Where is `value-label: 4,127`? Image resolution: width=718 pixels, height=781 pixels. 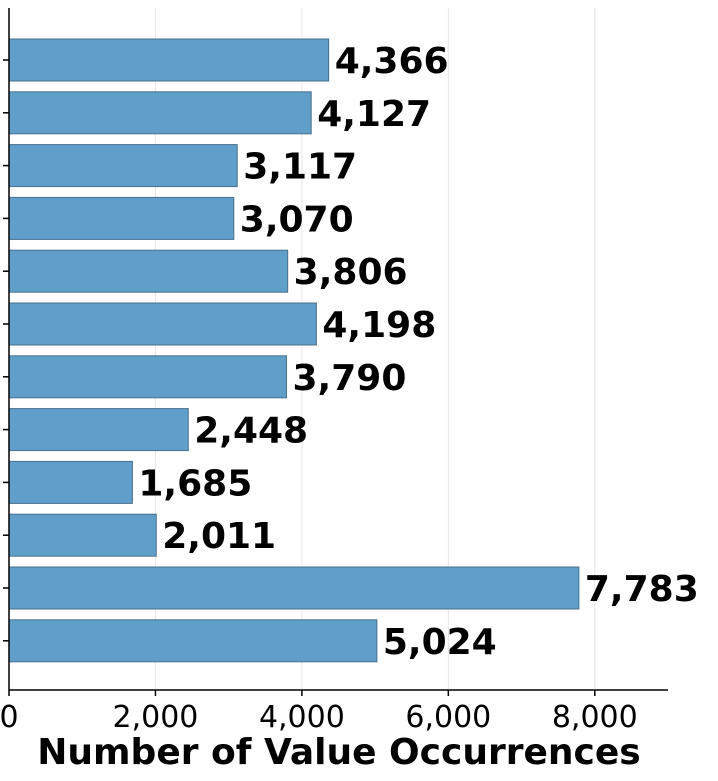
value-label: 4,127 is located at coordinates (374, 114).